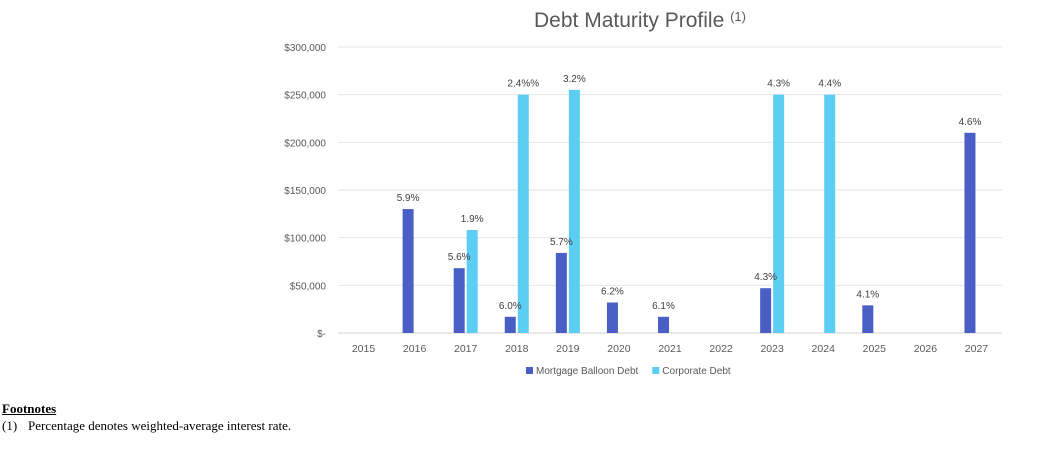  I want to click on x-tick-label: 2023, so click(772, 349).